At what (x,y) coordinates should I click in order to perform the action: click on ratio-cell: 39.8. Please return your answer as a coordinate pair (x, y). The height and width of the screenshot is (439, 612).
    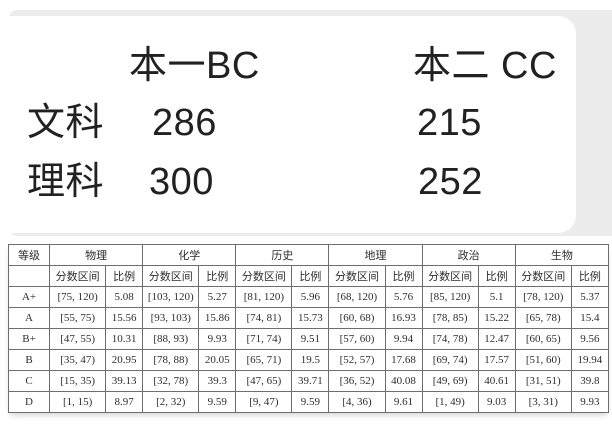
    Looking at the image, I should click on (590, 381).